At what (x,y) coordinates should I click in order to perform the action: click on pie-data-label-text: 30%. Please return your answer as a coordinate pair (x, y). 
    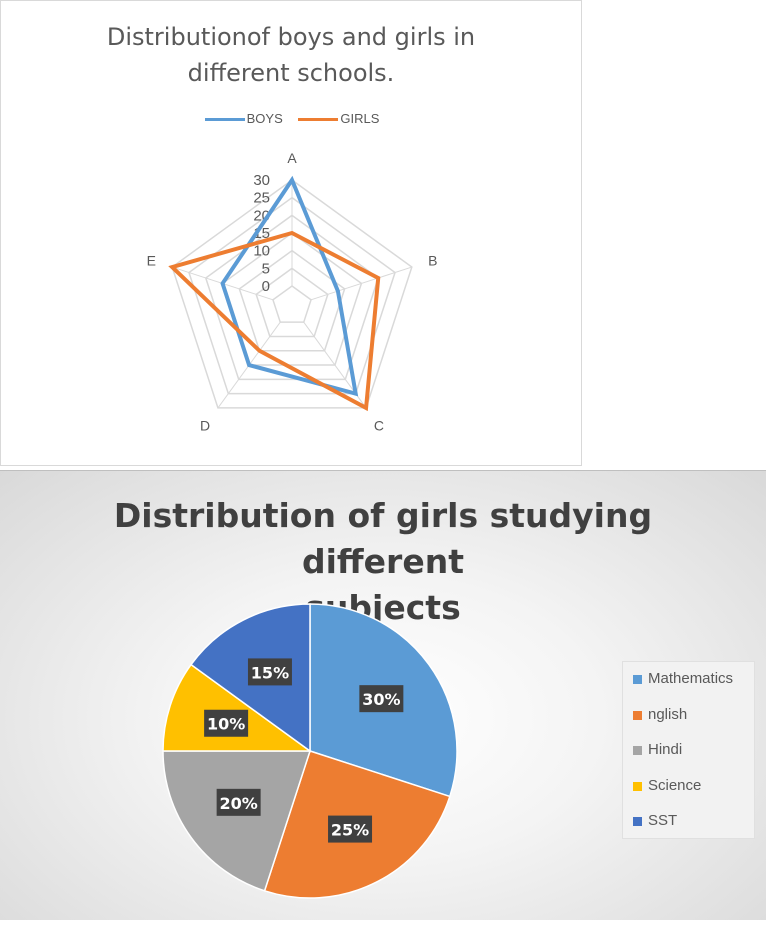
    Looking at the image, I should click on (381, 699).